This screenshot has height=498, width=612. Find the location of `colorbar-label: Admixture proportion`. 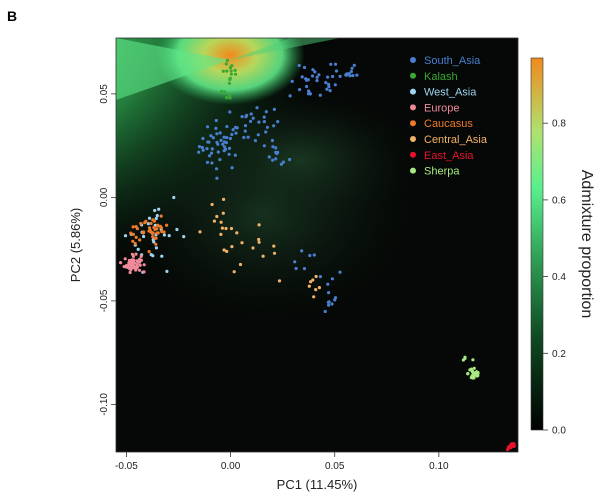

colorbar-label: Admixture proportion is located at coordinates (586, 244).